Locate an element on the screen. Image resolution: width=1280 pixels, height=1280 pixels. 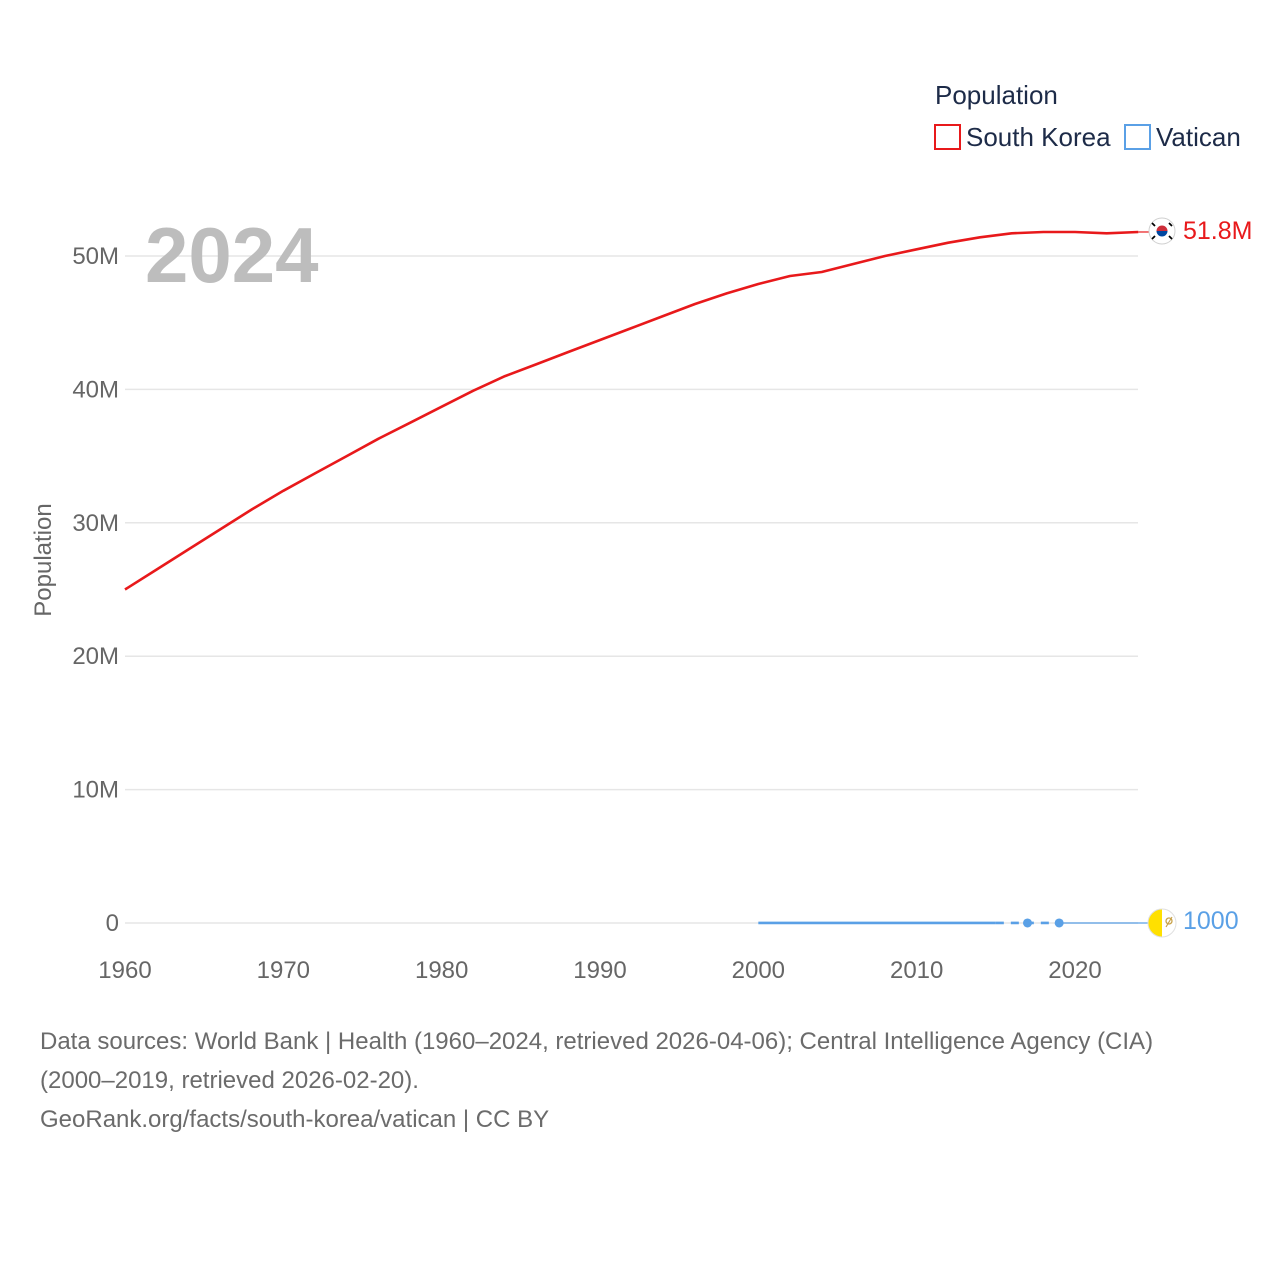
x-tick-label: 2000 is located at coordinates (758, 970).